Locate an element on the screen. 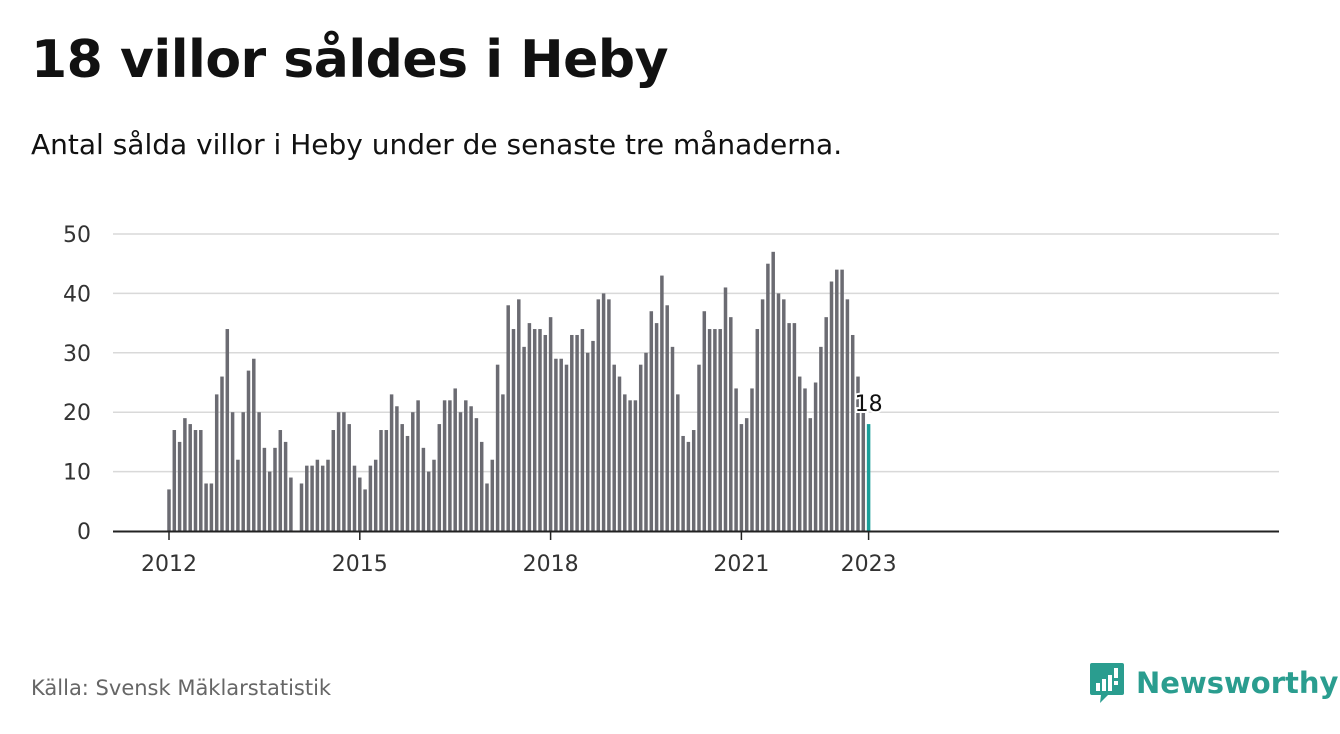 The width and height of the screenshot is (1340, 734). y-tick-label: 0 is located at coordinates (84, 532).